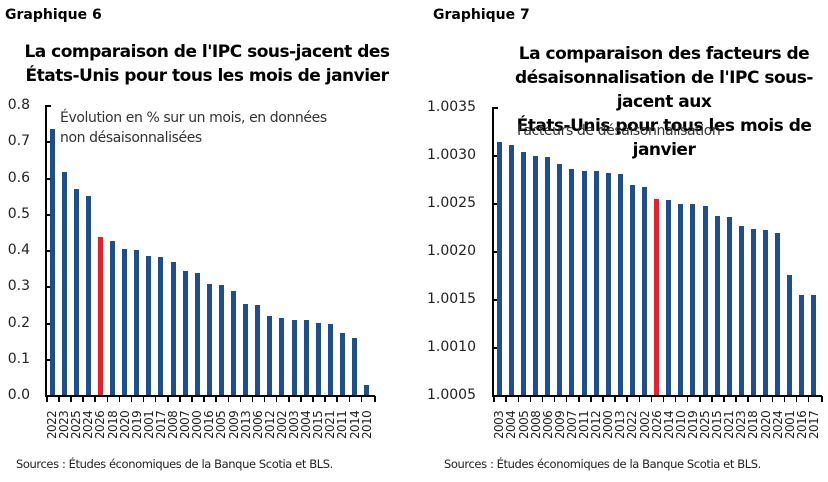 Image resolution: width=828 pixels, height=482 pixels. Describe the element at coordinates (131, 138) in the screenshot. I see `chart-6-subtitle-line-2: non désaisonnalisées` at that location.